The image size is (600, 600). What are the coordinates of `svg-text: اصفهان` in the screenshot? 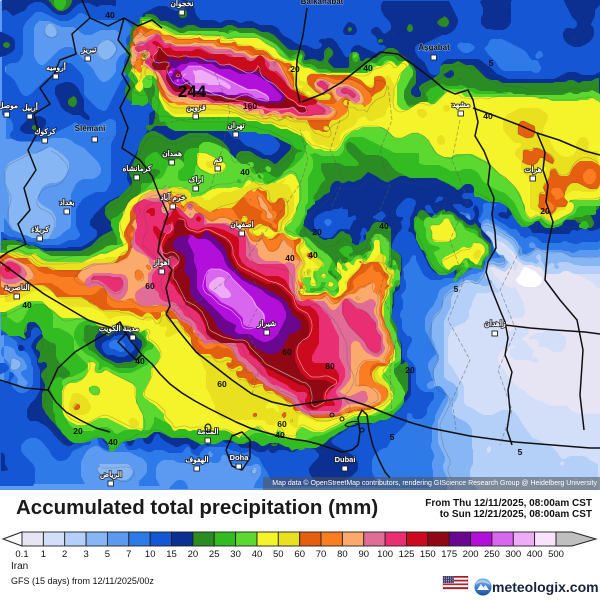 It's located at (242, 225).